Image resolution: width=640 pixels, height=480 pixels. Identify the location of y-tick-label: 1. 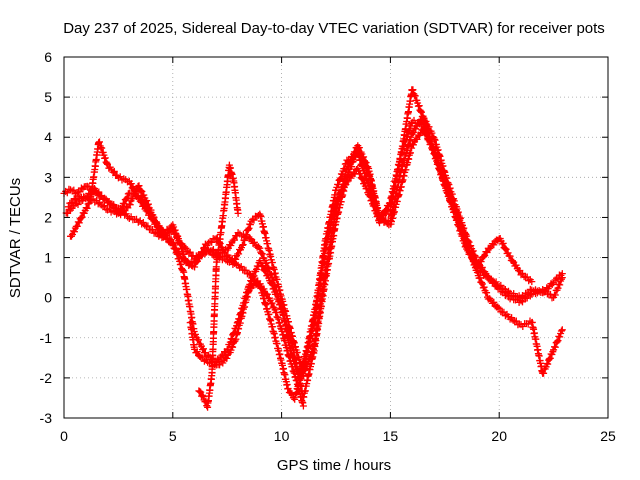
(48, 258).